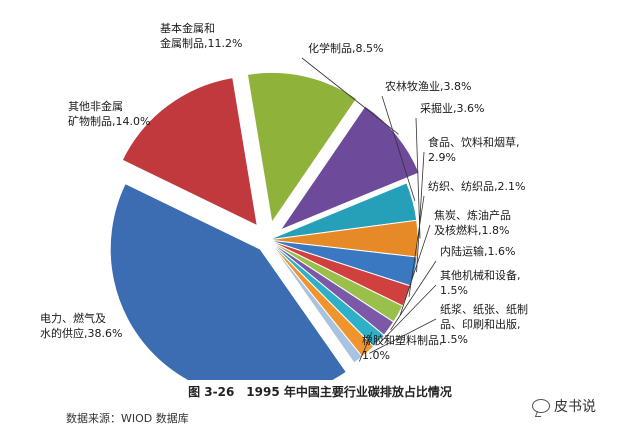  I want to click on slice-label: 基本金属和金属制品,11.2%, so click(201, 35).